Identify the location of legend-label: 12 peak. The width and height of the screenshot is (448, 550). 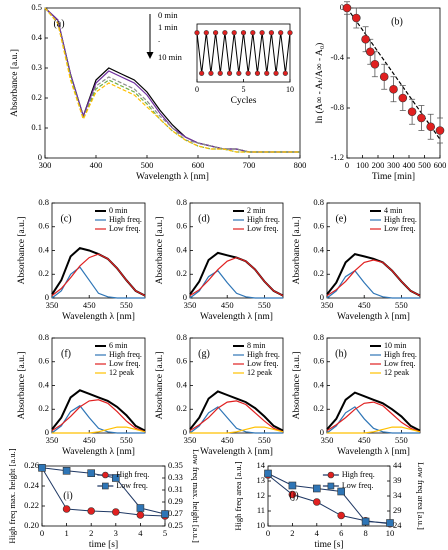
(121, 372).